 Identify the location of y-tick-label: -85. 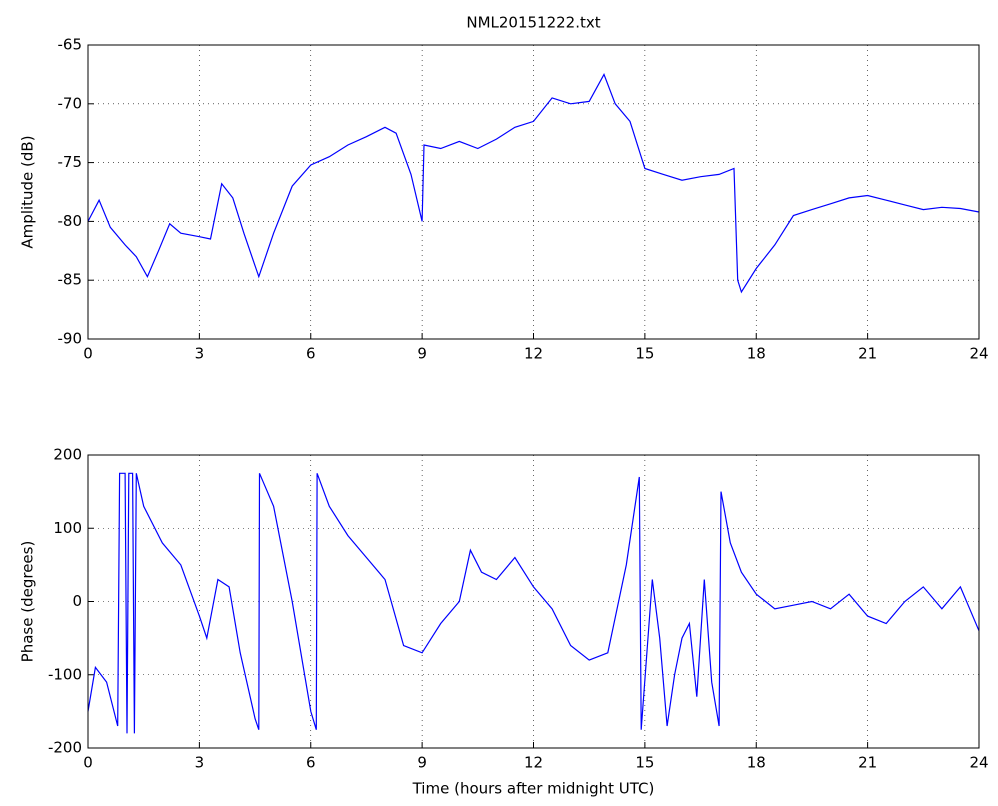
(70, 280).